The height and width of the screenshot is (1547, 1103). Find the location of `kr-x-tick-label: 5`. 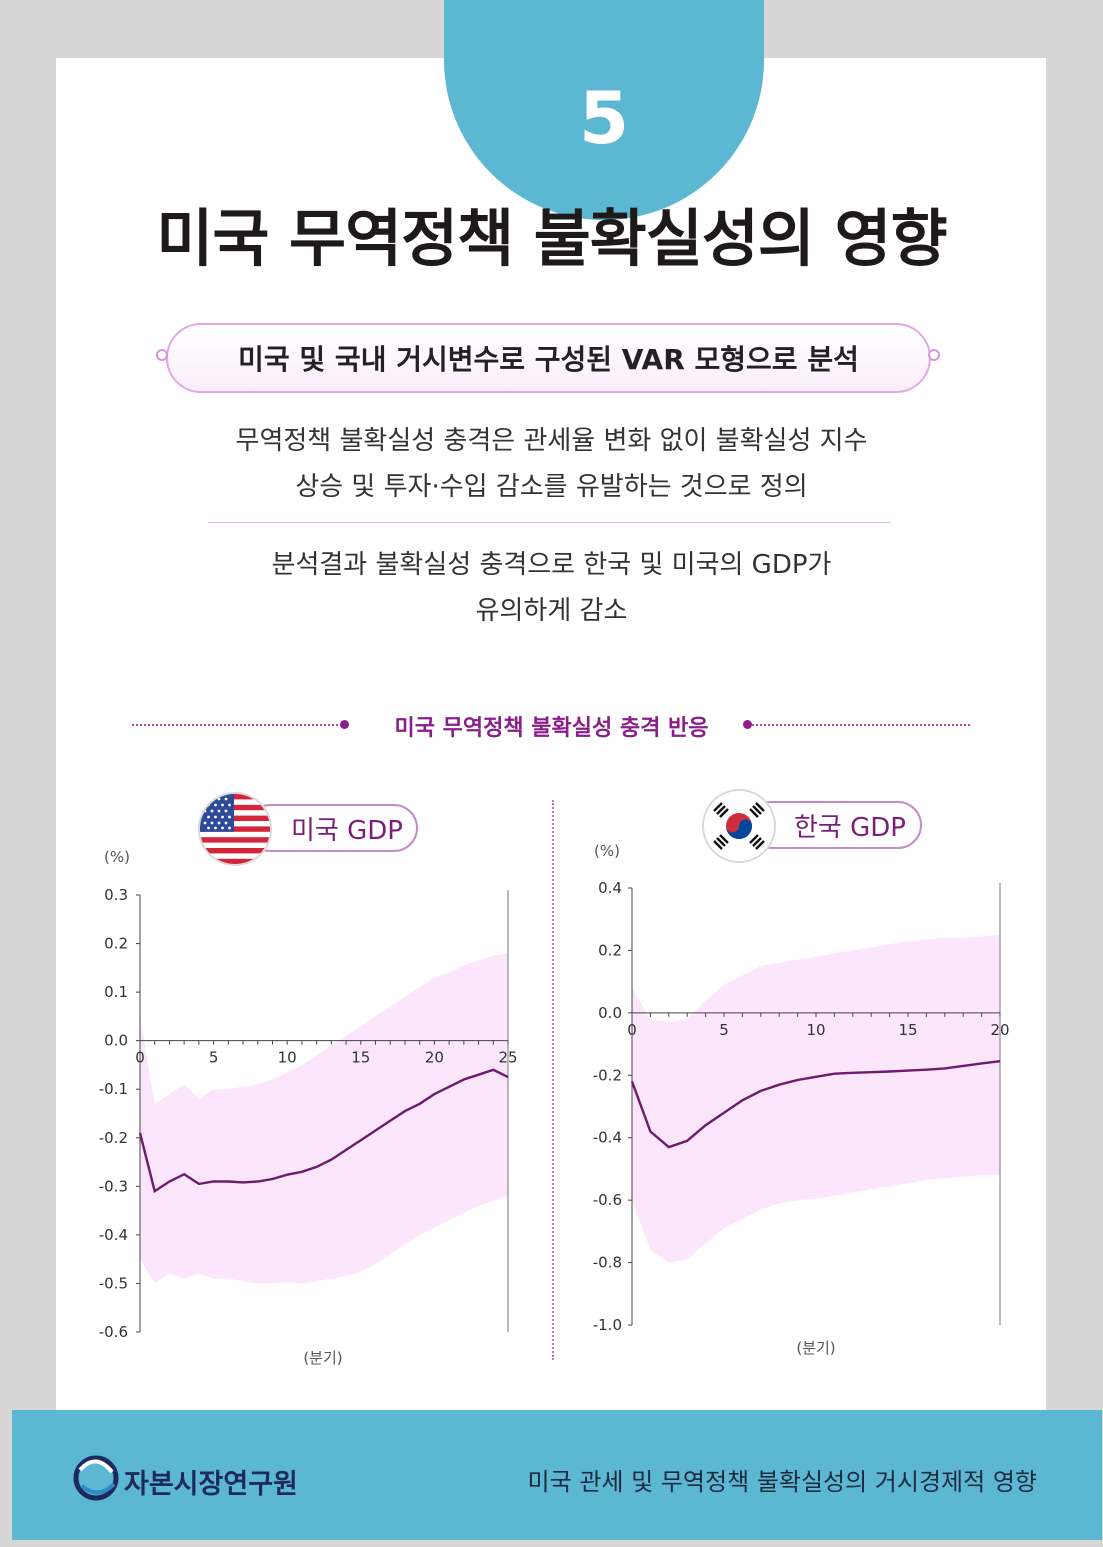

kr-x-tick-label: 5 is located at coordinates (724, 1030).